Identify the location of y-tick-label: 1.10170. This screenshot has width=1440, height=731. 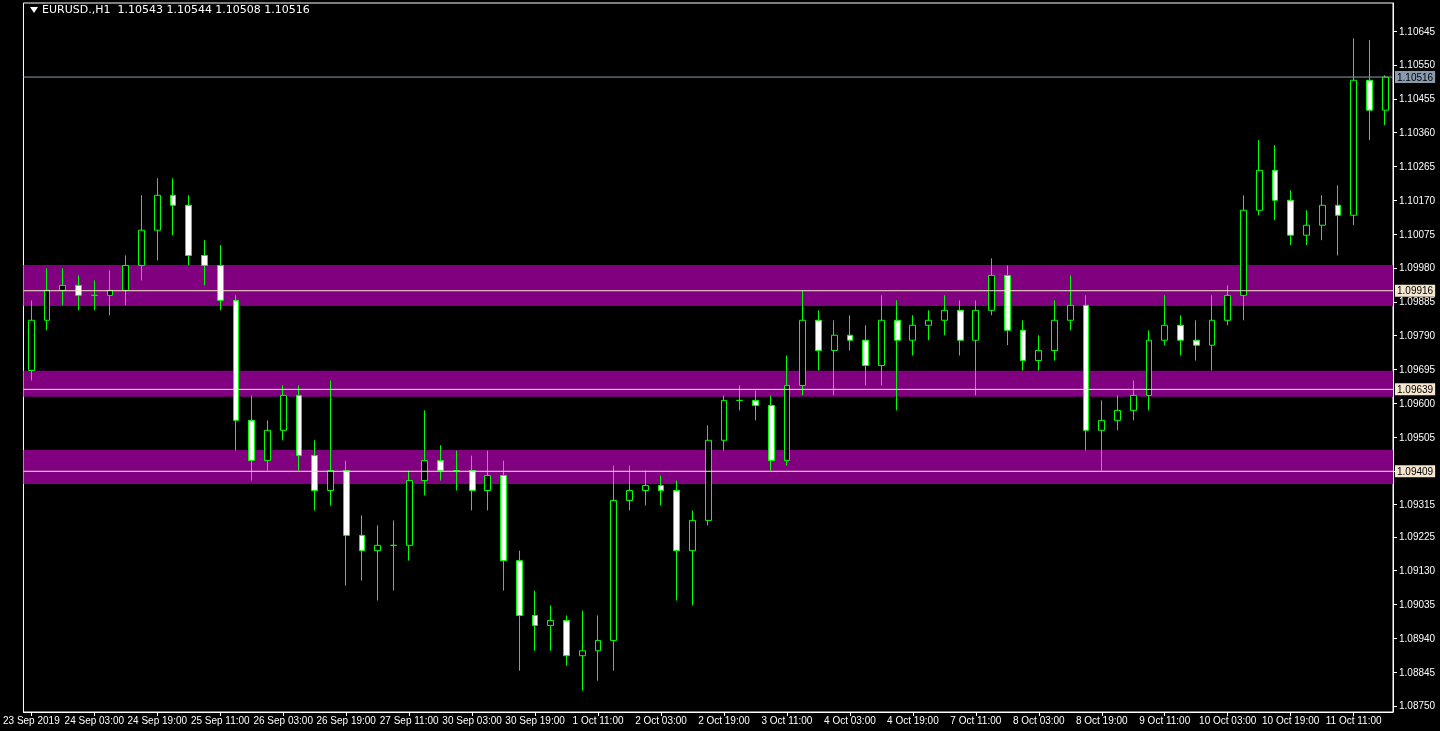
(1417, 200).